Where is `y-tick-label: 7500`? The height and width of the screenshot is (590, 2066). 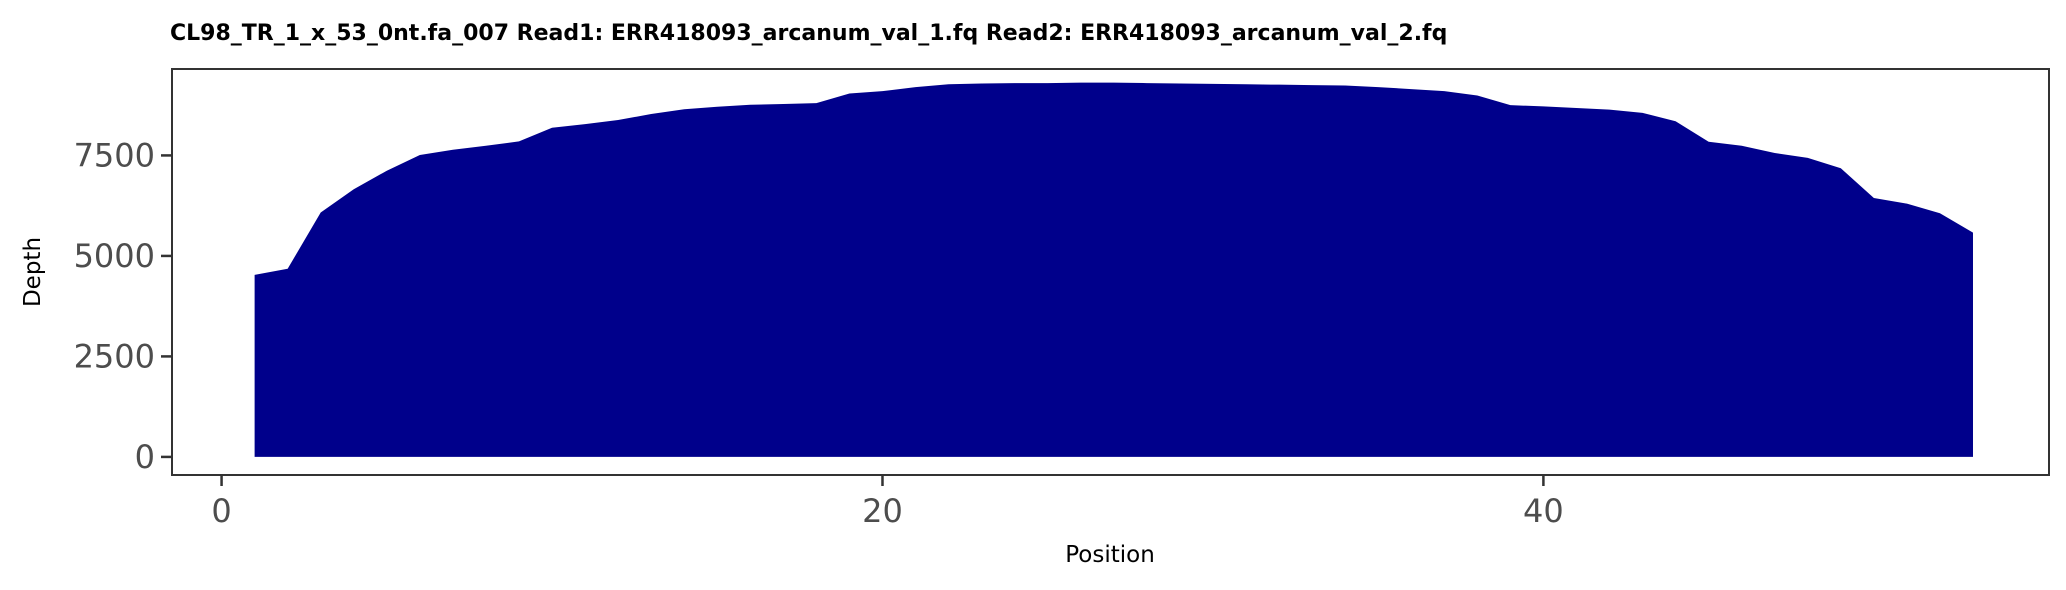
y-tick-label: 7500 is located at coordinates (114, 155).